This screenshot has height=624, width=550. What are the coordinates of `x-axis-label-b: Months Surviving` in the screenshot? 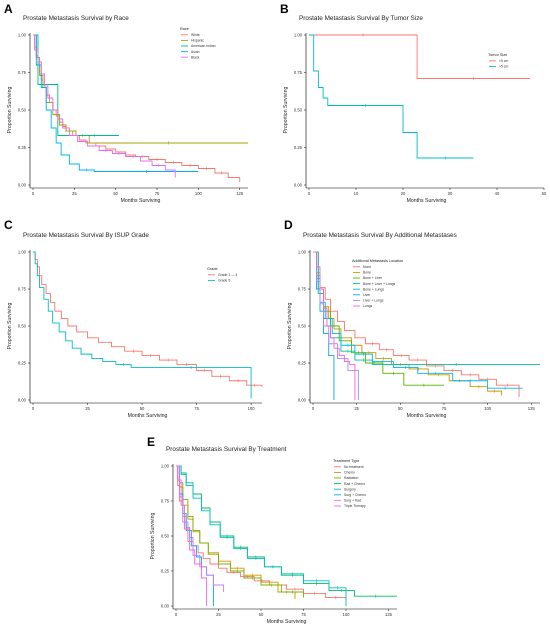 It's located at (427, 201).